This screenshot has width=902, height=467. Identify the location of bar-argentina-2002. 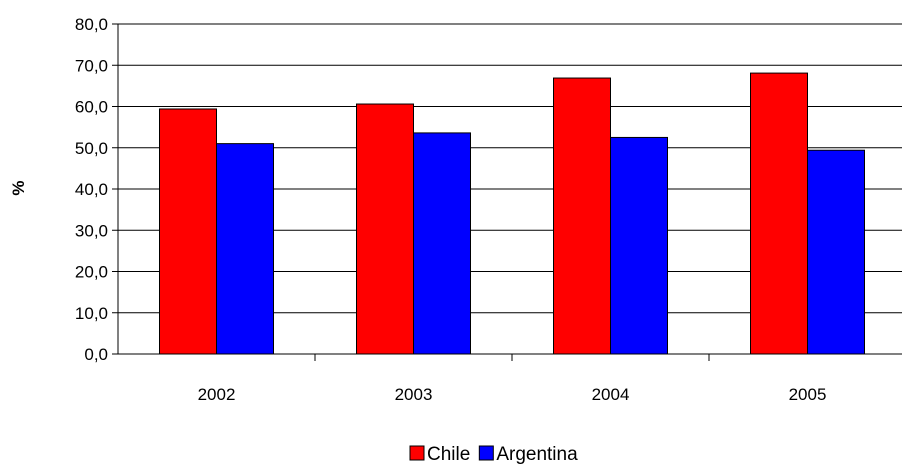
(245, 249).